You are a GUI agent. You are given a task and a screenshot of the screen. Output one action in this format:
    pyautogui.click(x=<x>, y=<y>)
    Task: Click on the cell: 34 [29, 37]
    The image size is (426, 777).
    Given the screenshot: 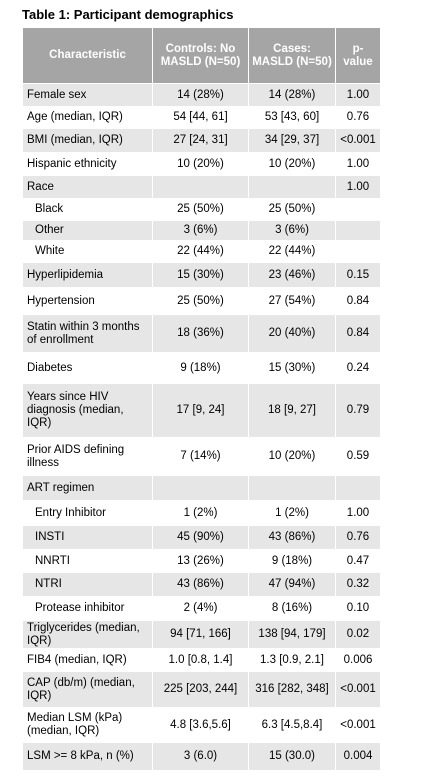 What is the action you would take?
    pyautogui.click(x=292, y=140)
    